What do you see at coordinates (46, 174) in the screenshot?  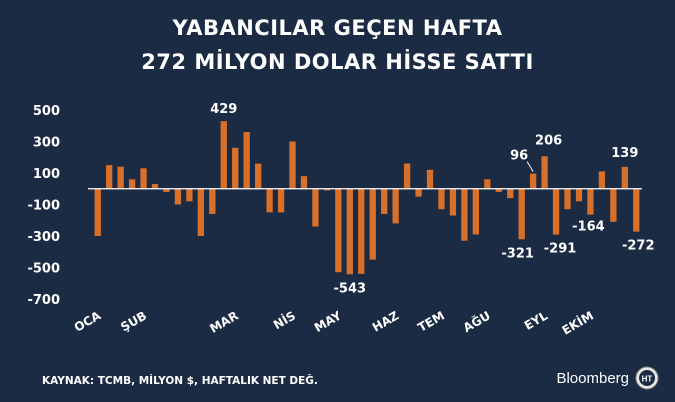 I see `y-tick-label: 100` at bounding box center [46, 174].